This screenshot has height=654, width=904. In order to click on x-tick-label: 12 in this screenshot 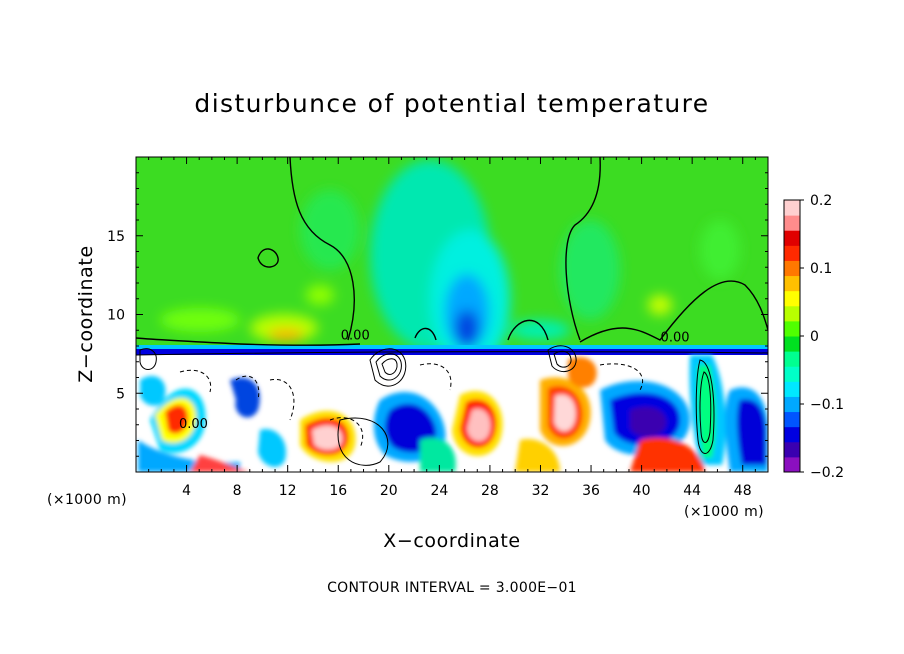, I will do `click(288, 491)`.